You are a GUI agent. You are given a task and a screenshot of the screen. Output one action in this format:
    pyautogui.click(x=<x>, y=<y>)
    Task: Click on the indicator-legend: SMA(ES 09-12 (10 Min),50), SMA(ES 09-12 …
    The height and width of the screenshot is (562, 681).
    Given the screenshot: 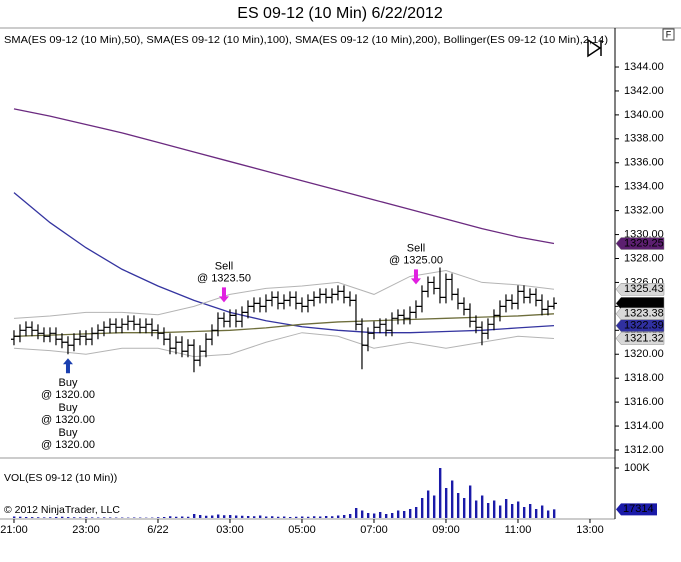 What is the action you would take?
    pyautogui.click(x=306, y=40)
    